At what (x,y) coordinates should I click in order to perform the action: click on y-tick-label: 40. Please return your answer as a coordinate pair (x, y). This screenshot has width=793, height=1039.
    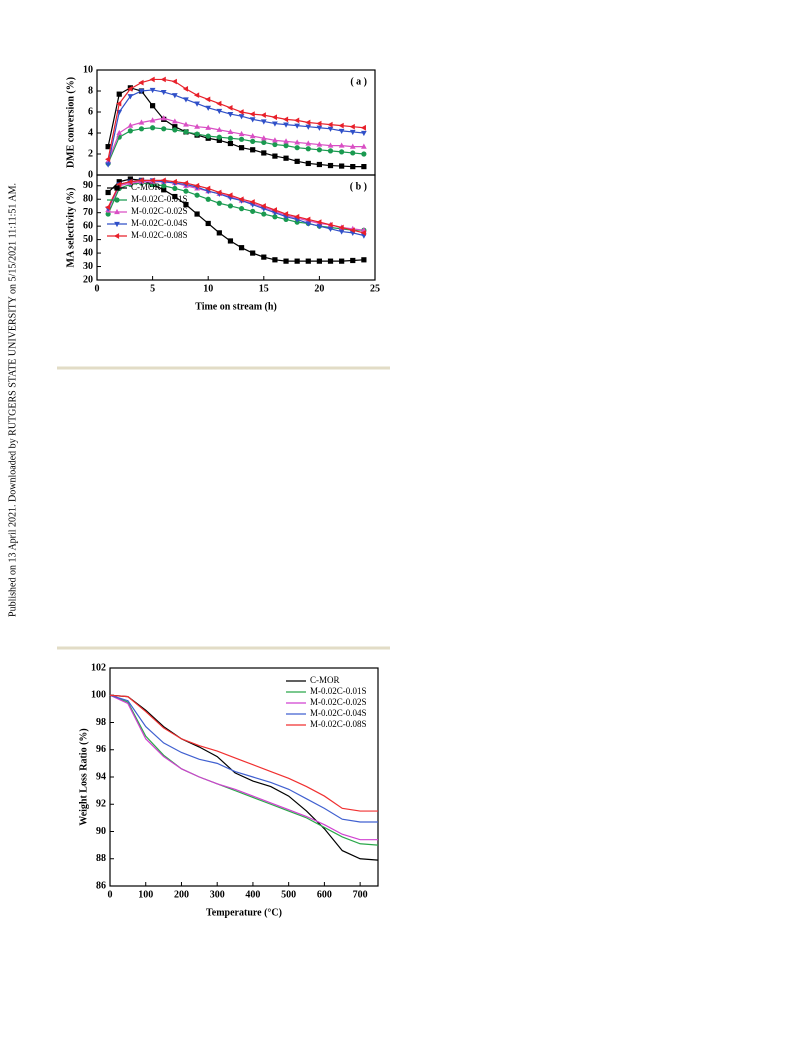
    Looking at the image, I should click on (88, 252).